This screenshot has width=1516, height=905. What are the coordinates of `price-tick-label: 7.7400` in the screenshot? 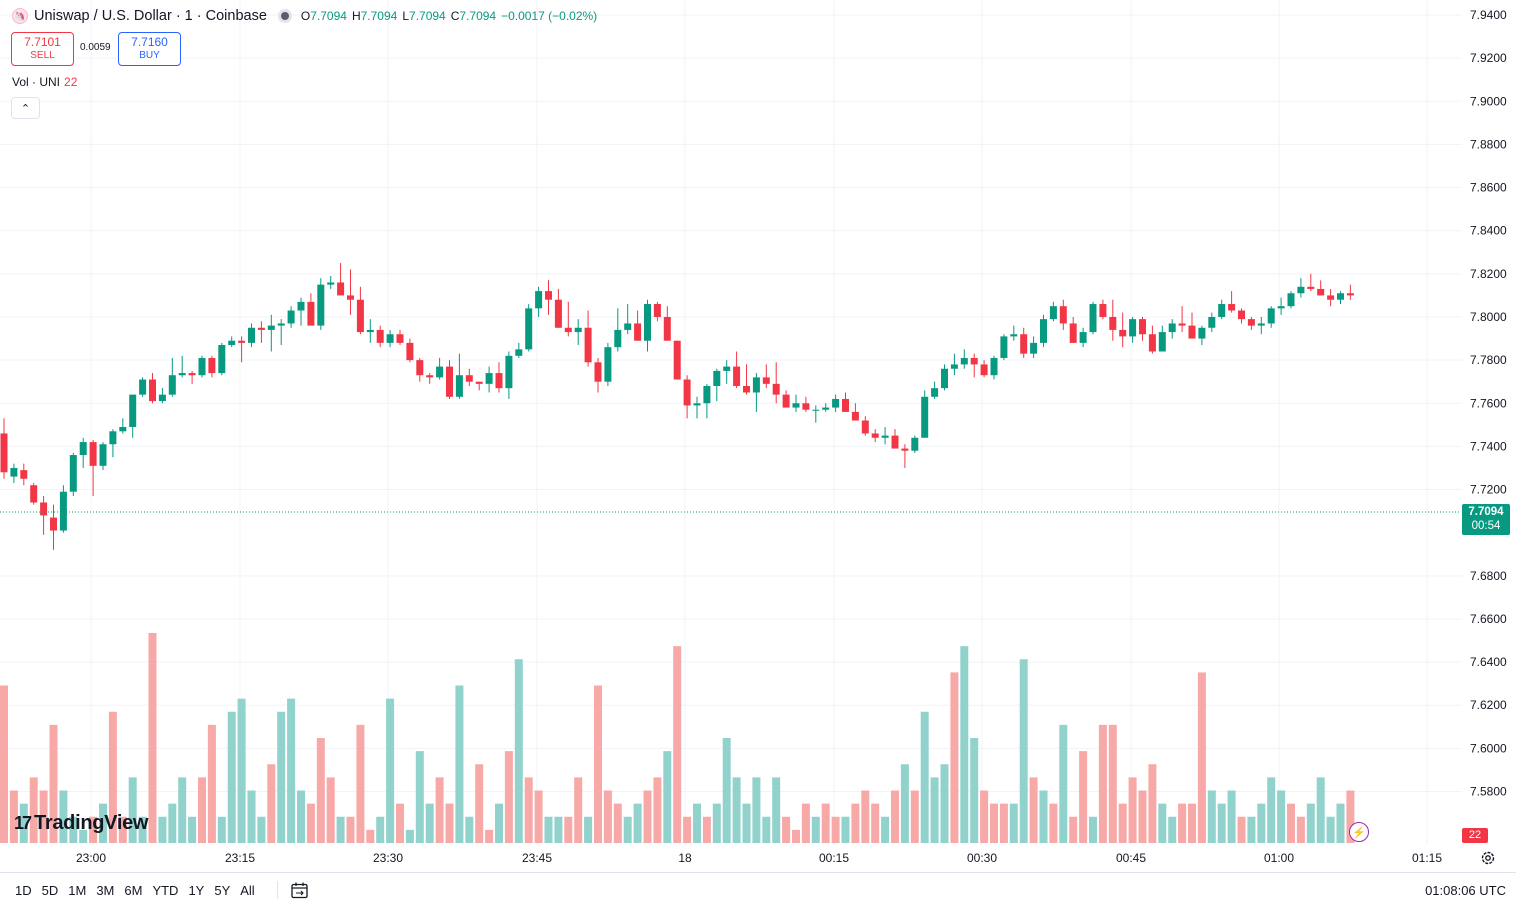 It's located at (1488, 446).